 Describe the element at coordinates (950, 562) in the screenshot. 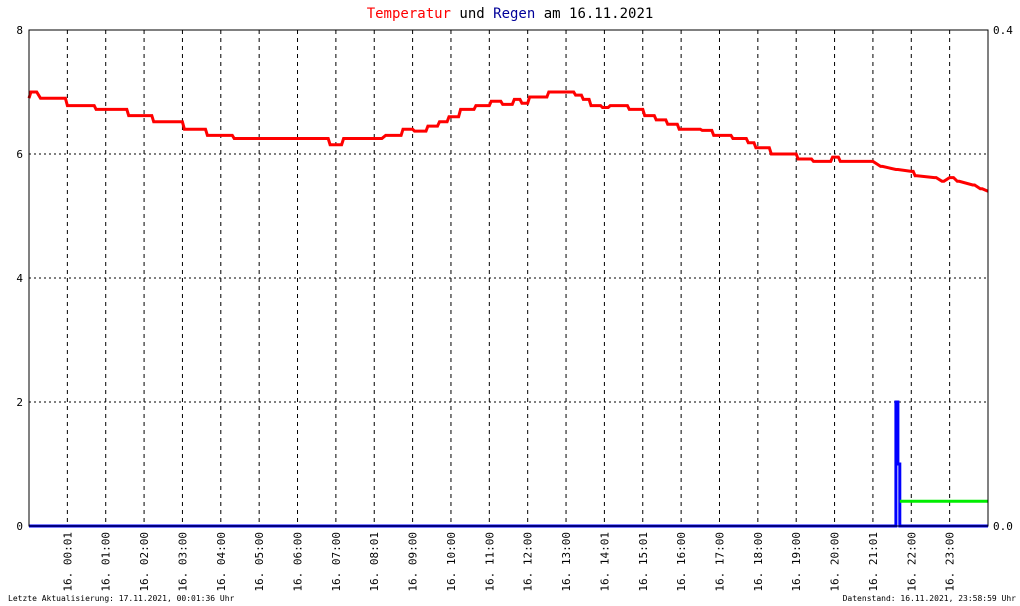

I see `x-tick-label: 16. 23:00` at that location.